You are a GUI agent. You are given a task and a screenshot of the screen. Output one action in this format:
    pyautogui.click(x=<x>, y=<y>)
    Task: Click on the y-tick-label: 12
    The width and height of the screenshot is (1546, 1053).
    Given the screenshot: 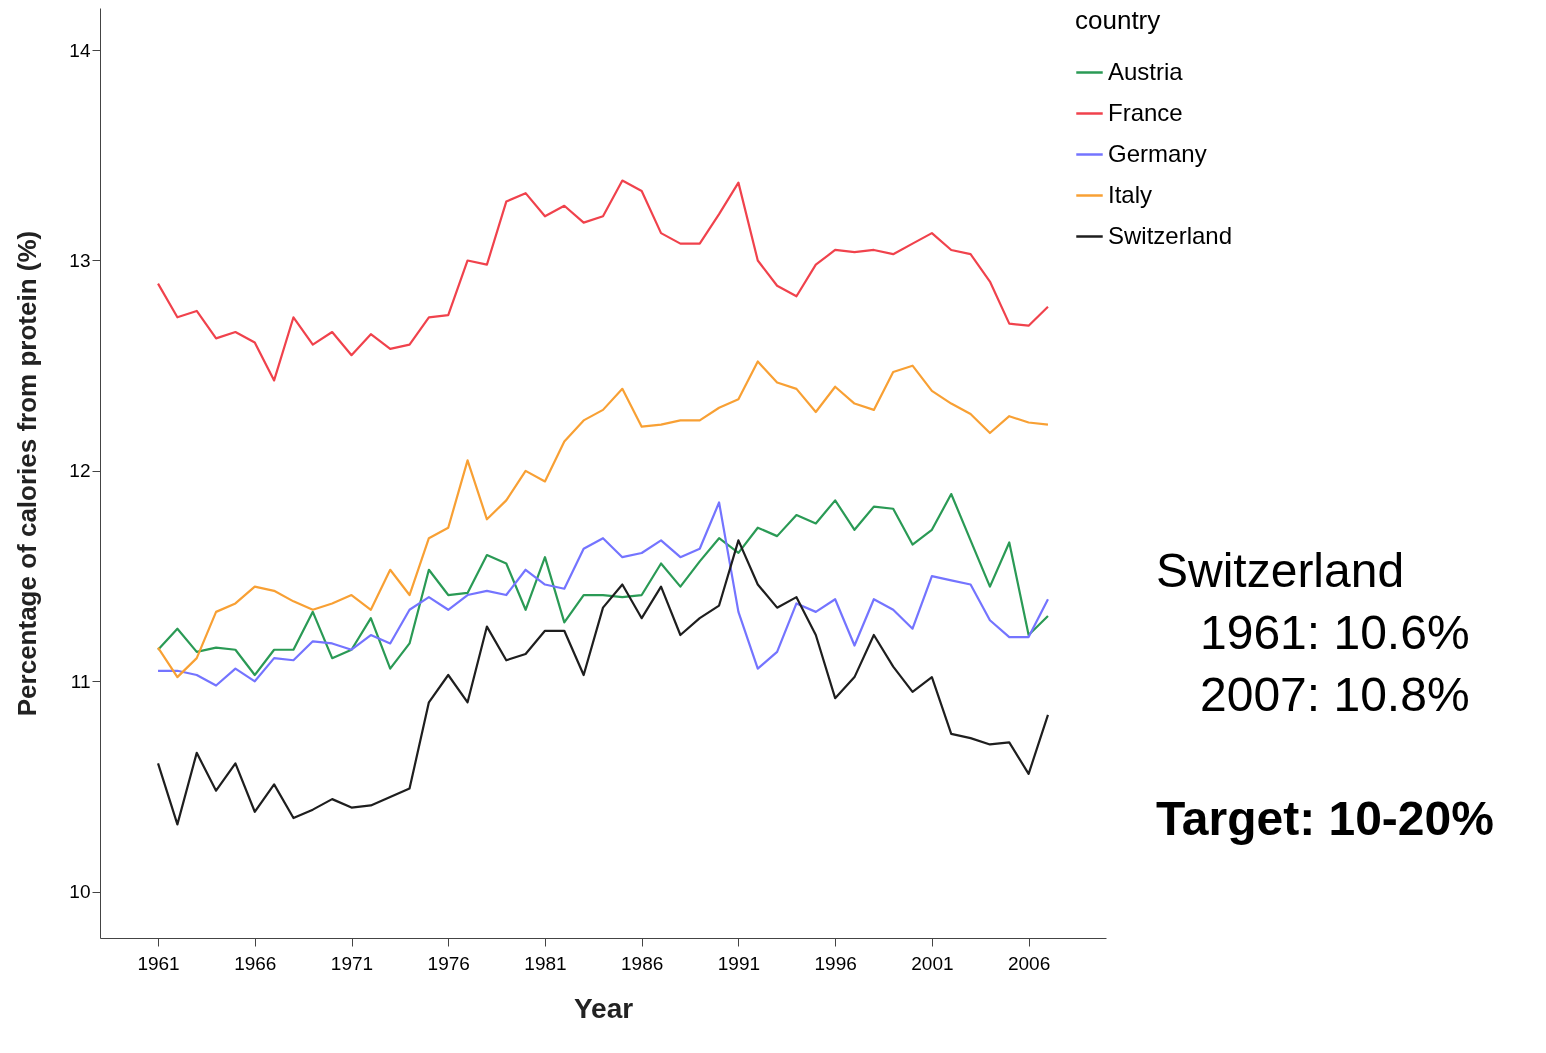 What is the action you would take?
    pyautogui.click(x=80, y=471)
    